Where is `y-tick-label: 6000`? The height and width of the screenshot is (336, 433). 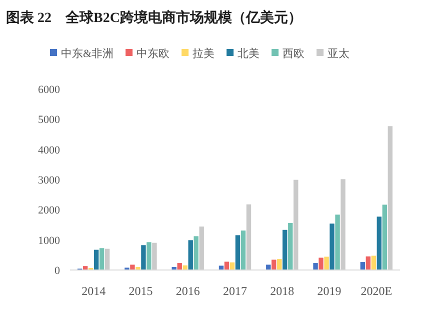
y-tick-label: 6000 is located at coordinates (49, 90).